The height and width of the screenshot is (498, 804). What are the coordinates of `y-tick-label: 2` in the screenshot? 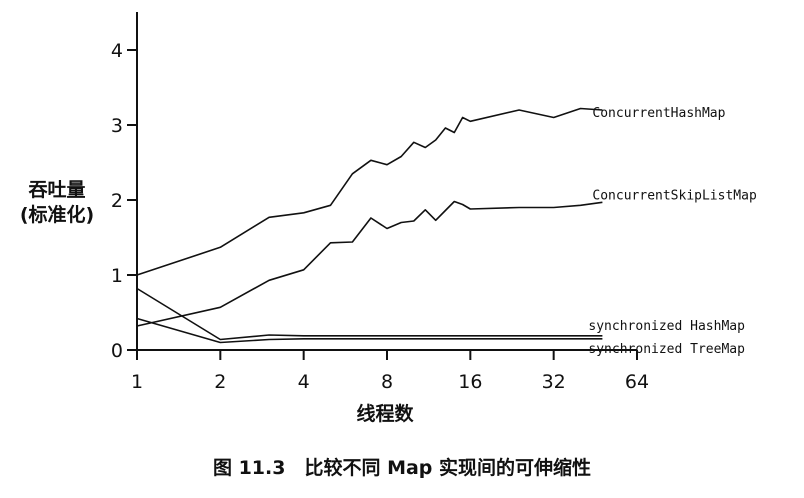 It's located at (117, 201).